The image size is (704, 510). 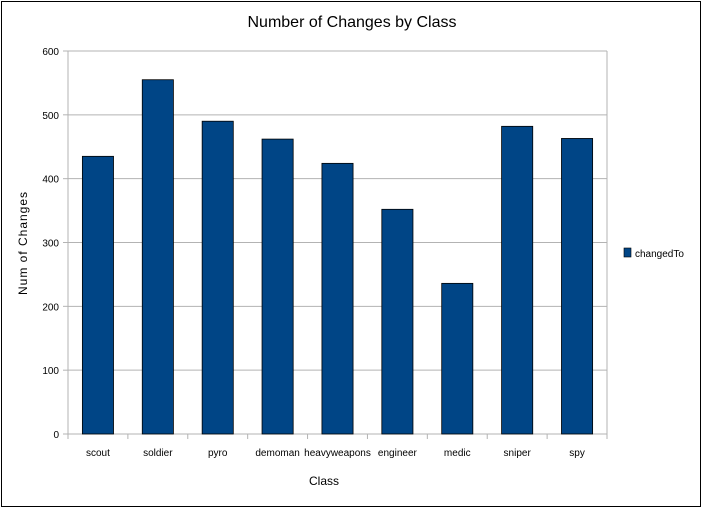 What do you see at coordinates (627, 252) in the screenshot?
I see `legend-swatch` at bounding box center [627, 252].